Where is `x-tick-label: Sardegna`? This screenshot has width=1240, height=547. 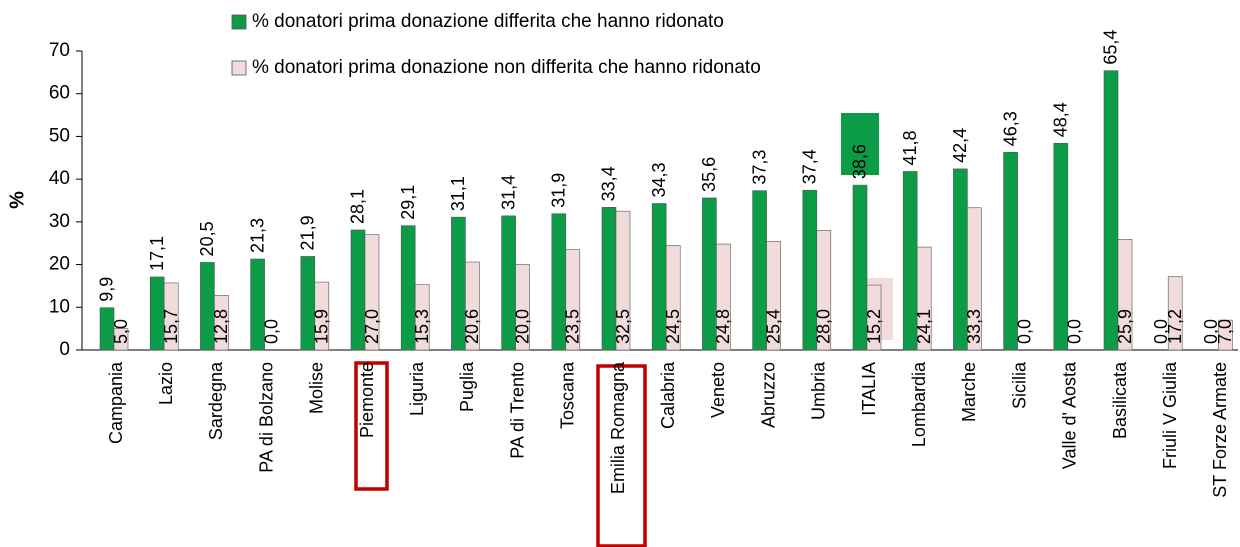 x-tick-label: Sardegna is located at coordinates (216, 400).